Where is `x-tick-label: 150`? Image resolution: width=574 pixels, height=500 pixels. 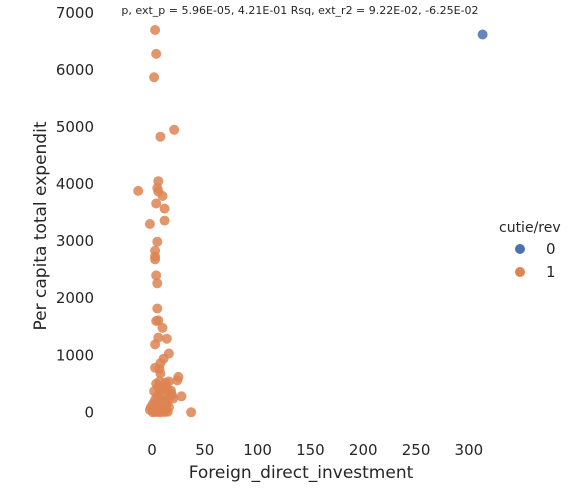 x-tick-label: 150 is located at coordinates (310, 450).